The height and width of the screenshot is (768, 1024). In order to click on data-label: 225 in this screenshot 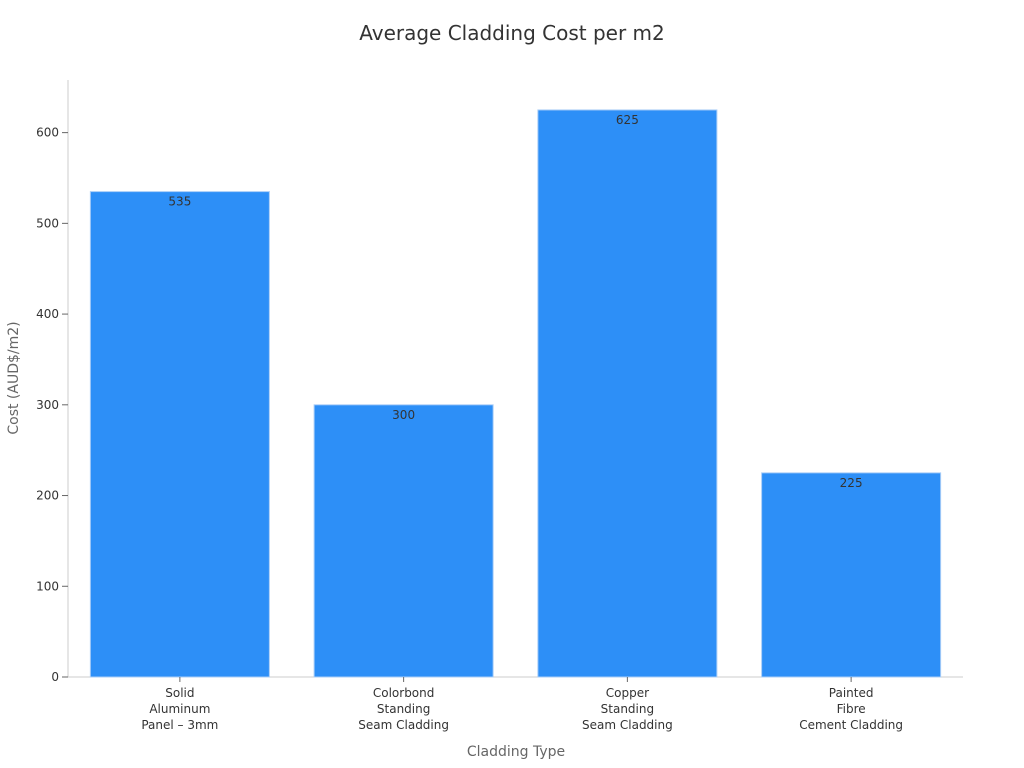, I will do `click(851, 483)`.